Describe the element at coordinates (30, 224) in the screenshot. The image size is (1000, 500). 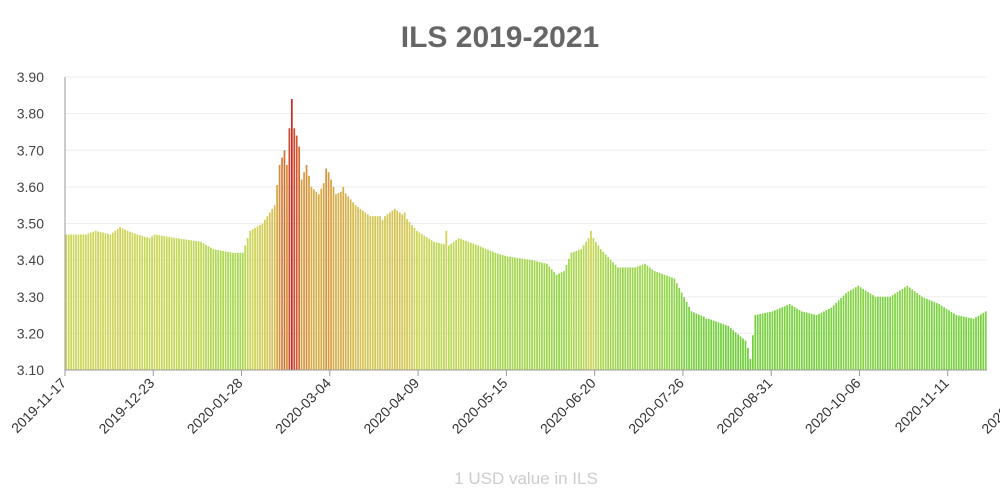
I see `y-tick-label: 3.50` at that location.